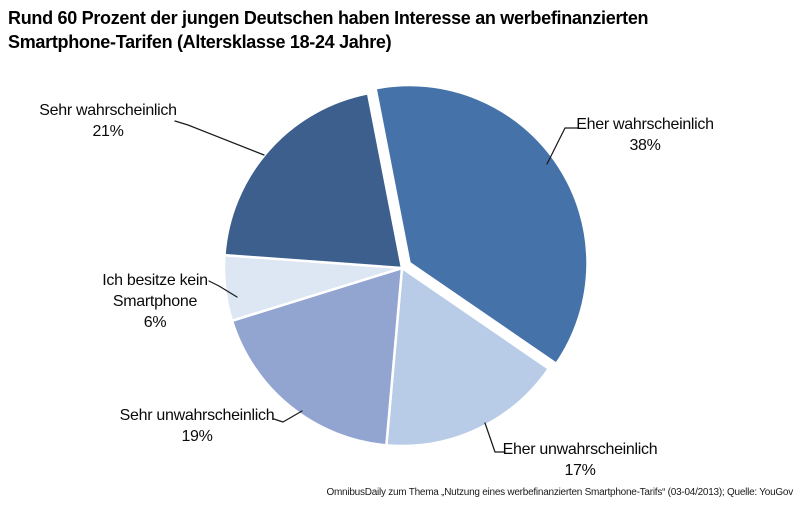 The height and width of the screenshot is (511, 800). What do you see at coordinates (481, 224) in the screenshot?
I see `pie-slice-eher-wahrscheinlich` at bounding box center [481, 224].